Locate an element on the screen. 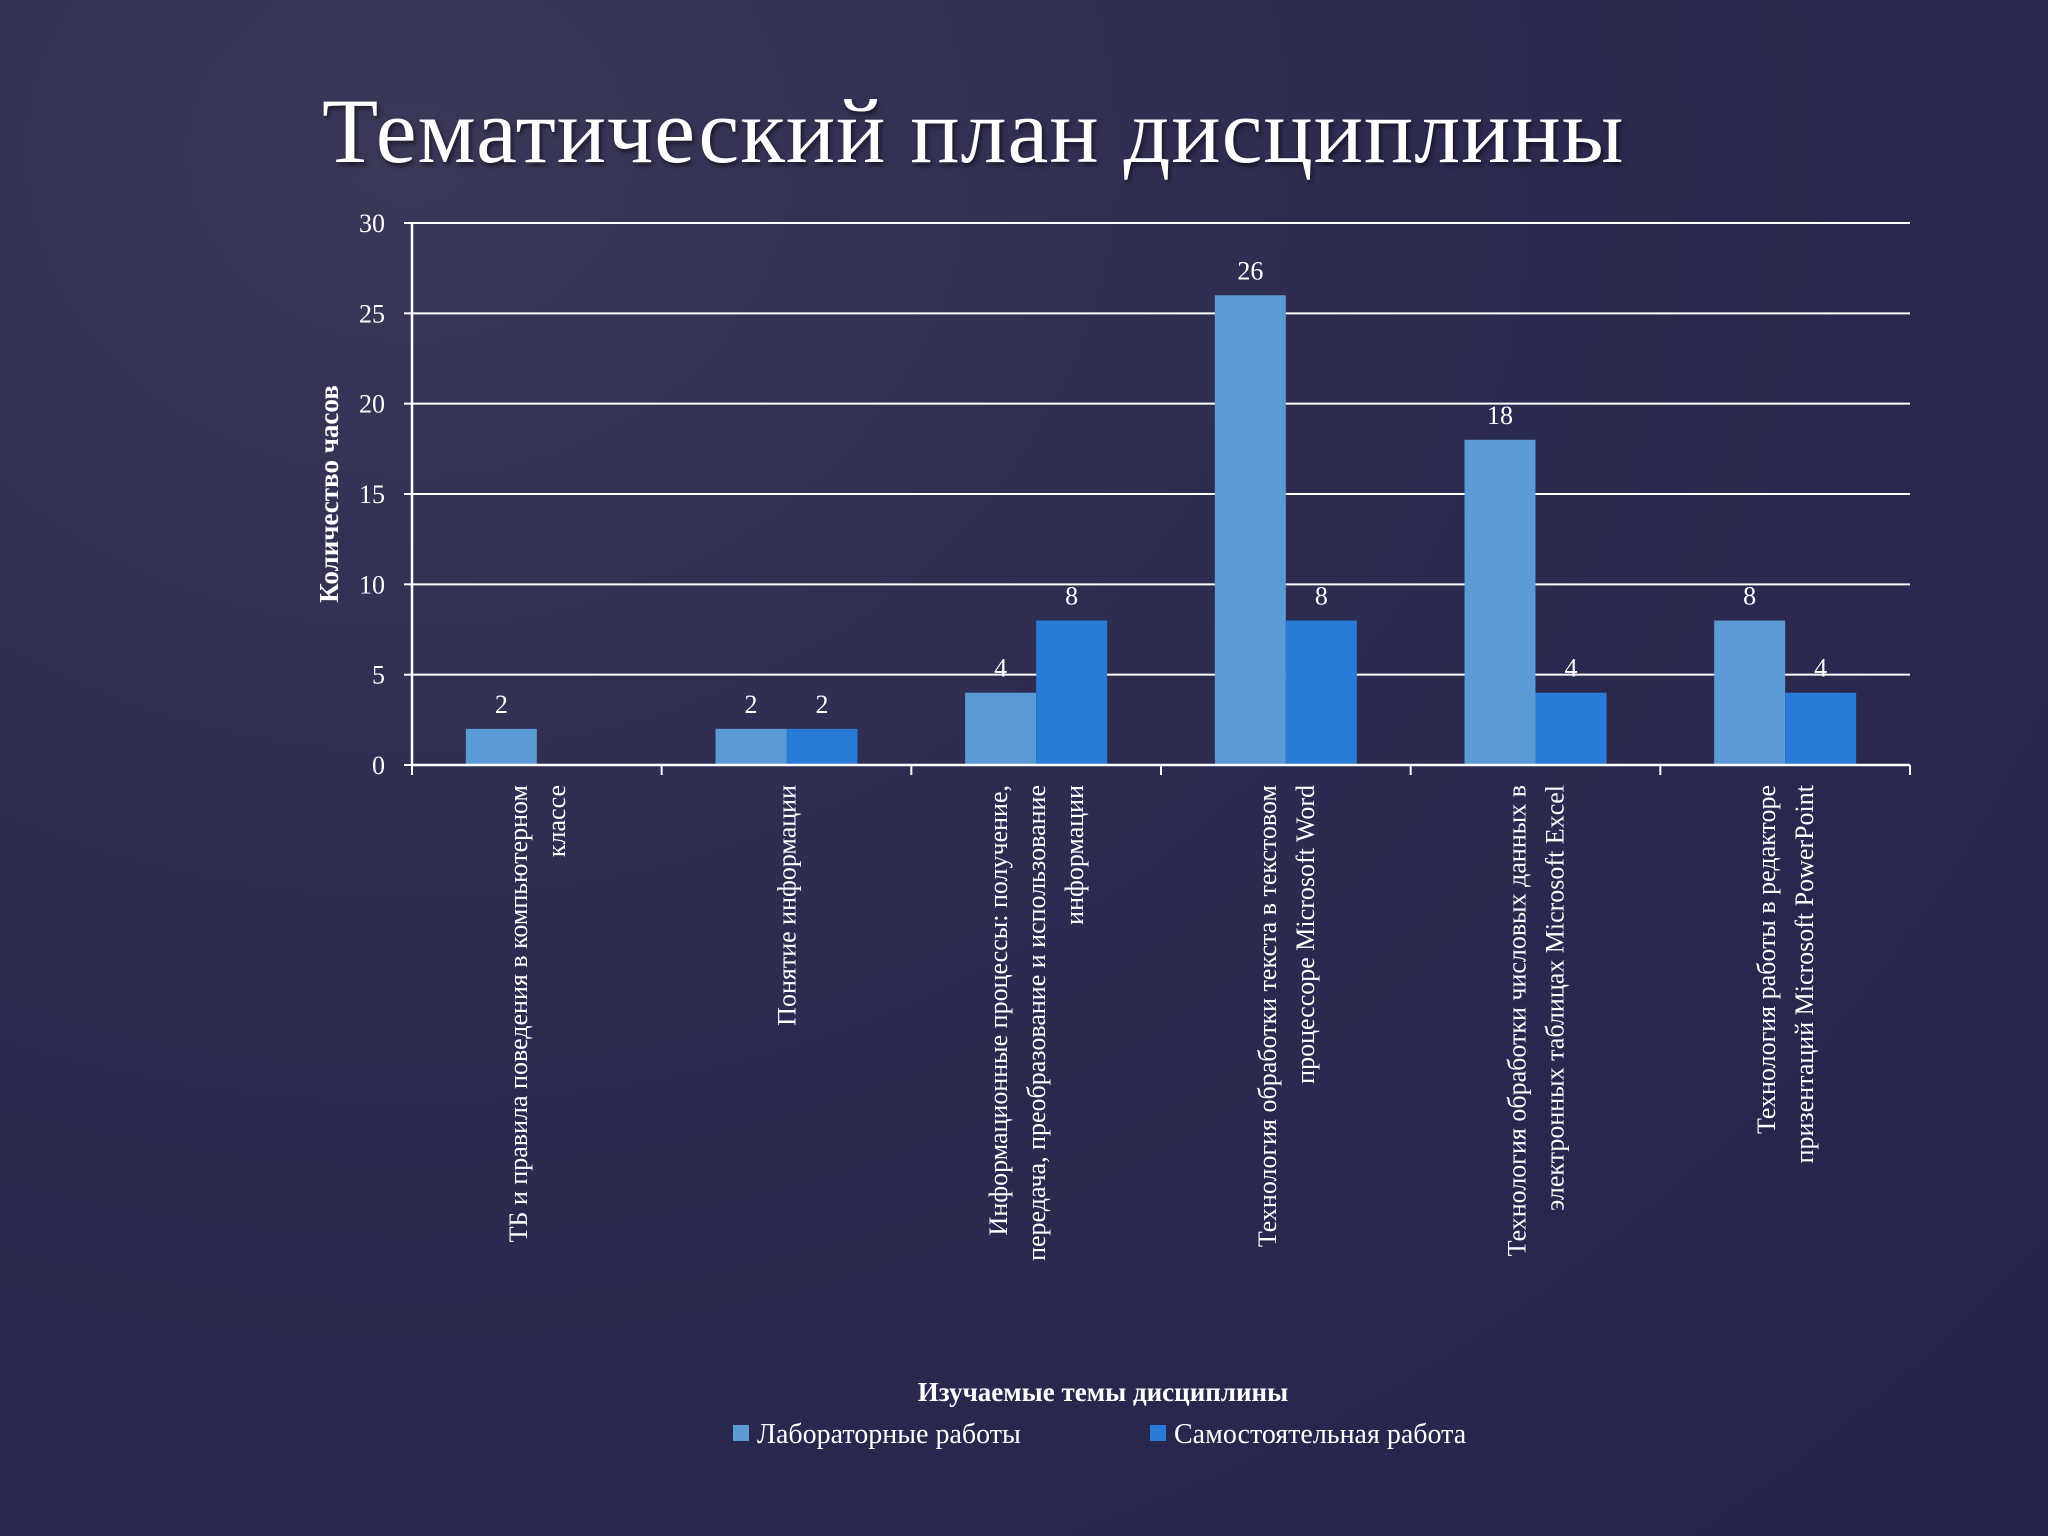  slide-title: Тематический план дисциплины is located at coordinates (973, 131).